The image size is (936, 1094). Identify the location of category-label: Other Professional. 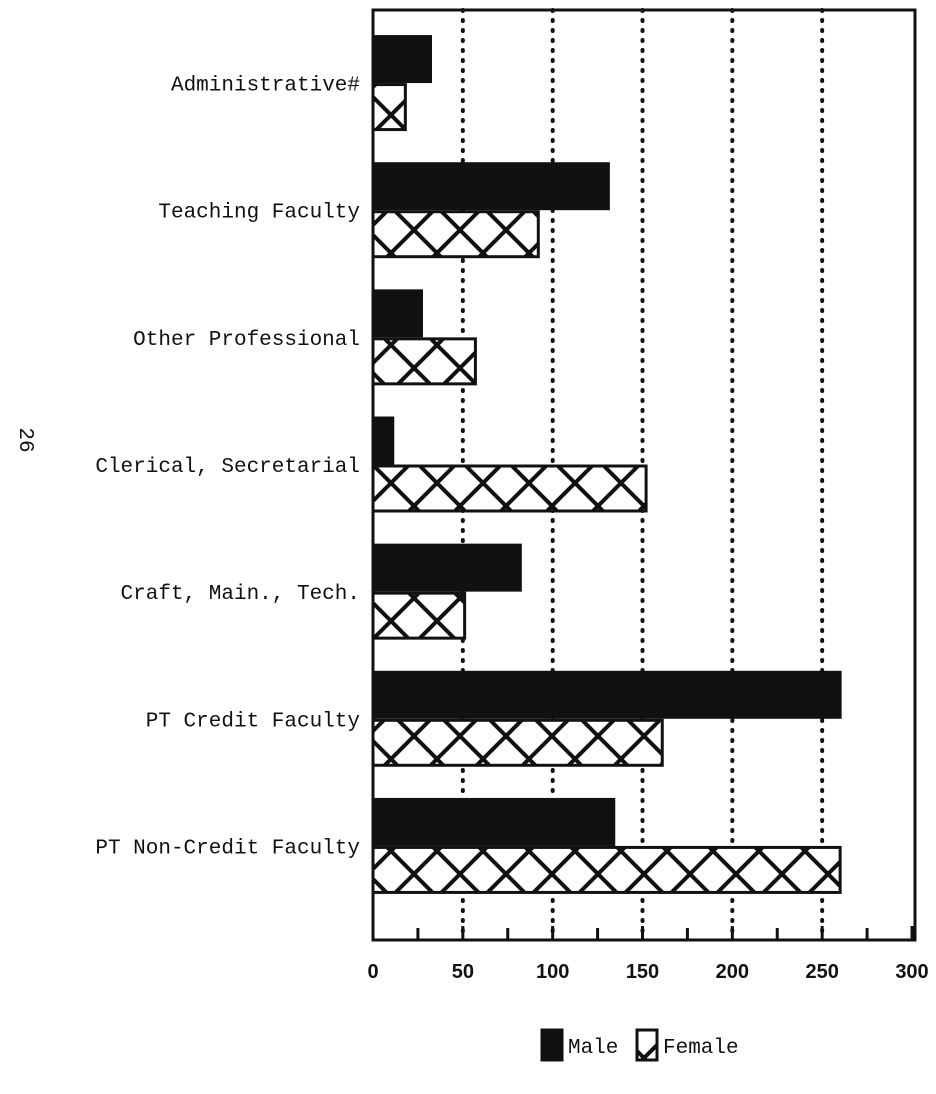
(246, 340).